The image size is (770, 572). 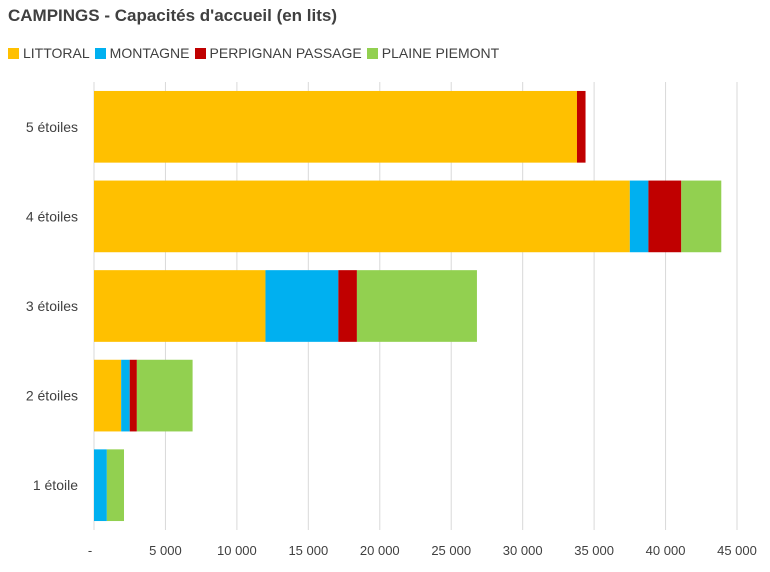 What do you see at coordinates (90, 550) in the screenshot?
I see `x-tick-label: -` at bounding box center [90, 550].